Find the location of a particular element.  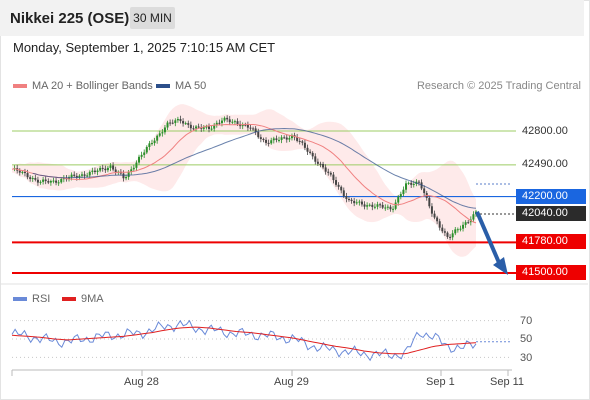

rsi-line is located at coordinates (244, 340).